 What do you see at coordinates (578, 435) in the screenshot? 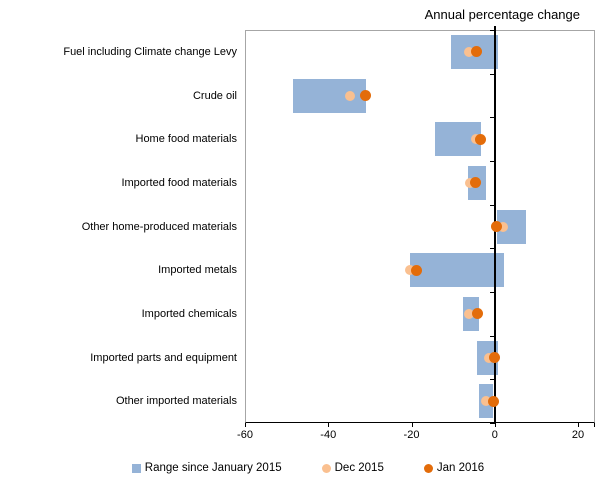
I see `x-tick-label: 20` at bounding box center [578, 435].